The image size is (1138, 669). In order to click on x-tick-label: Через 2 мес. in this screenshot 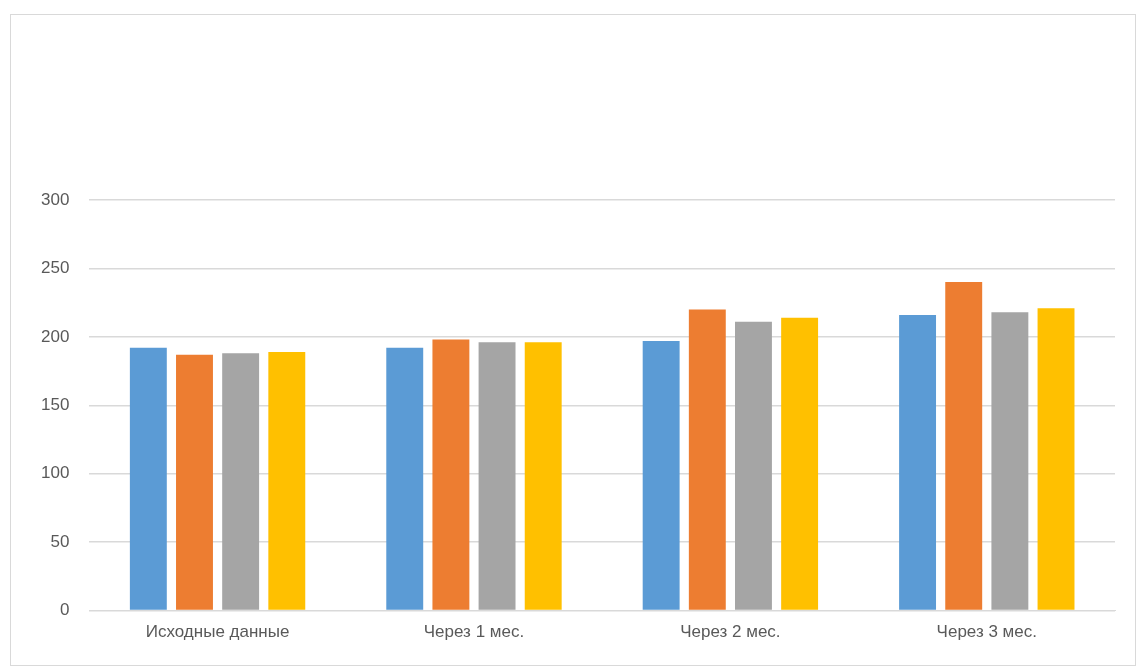, I will do `click(730, 632)`.